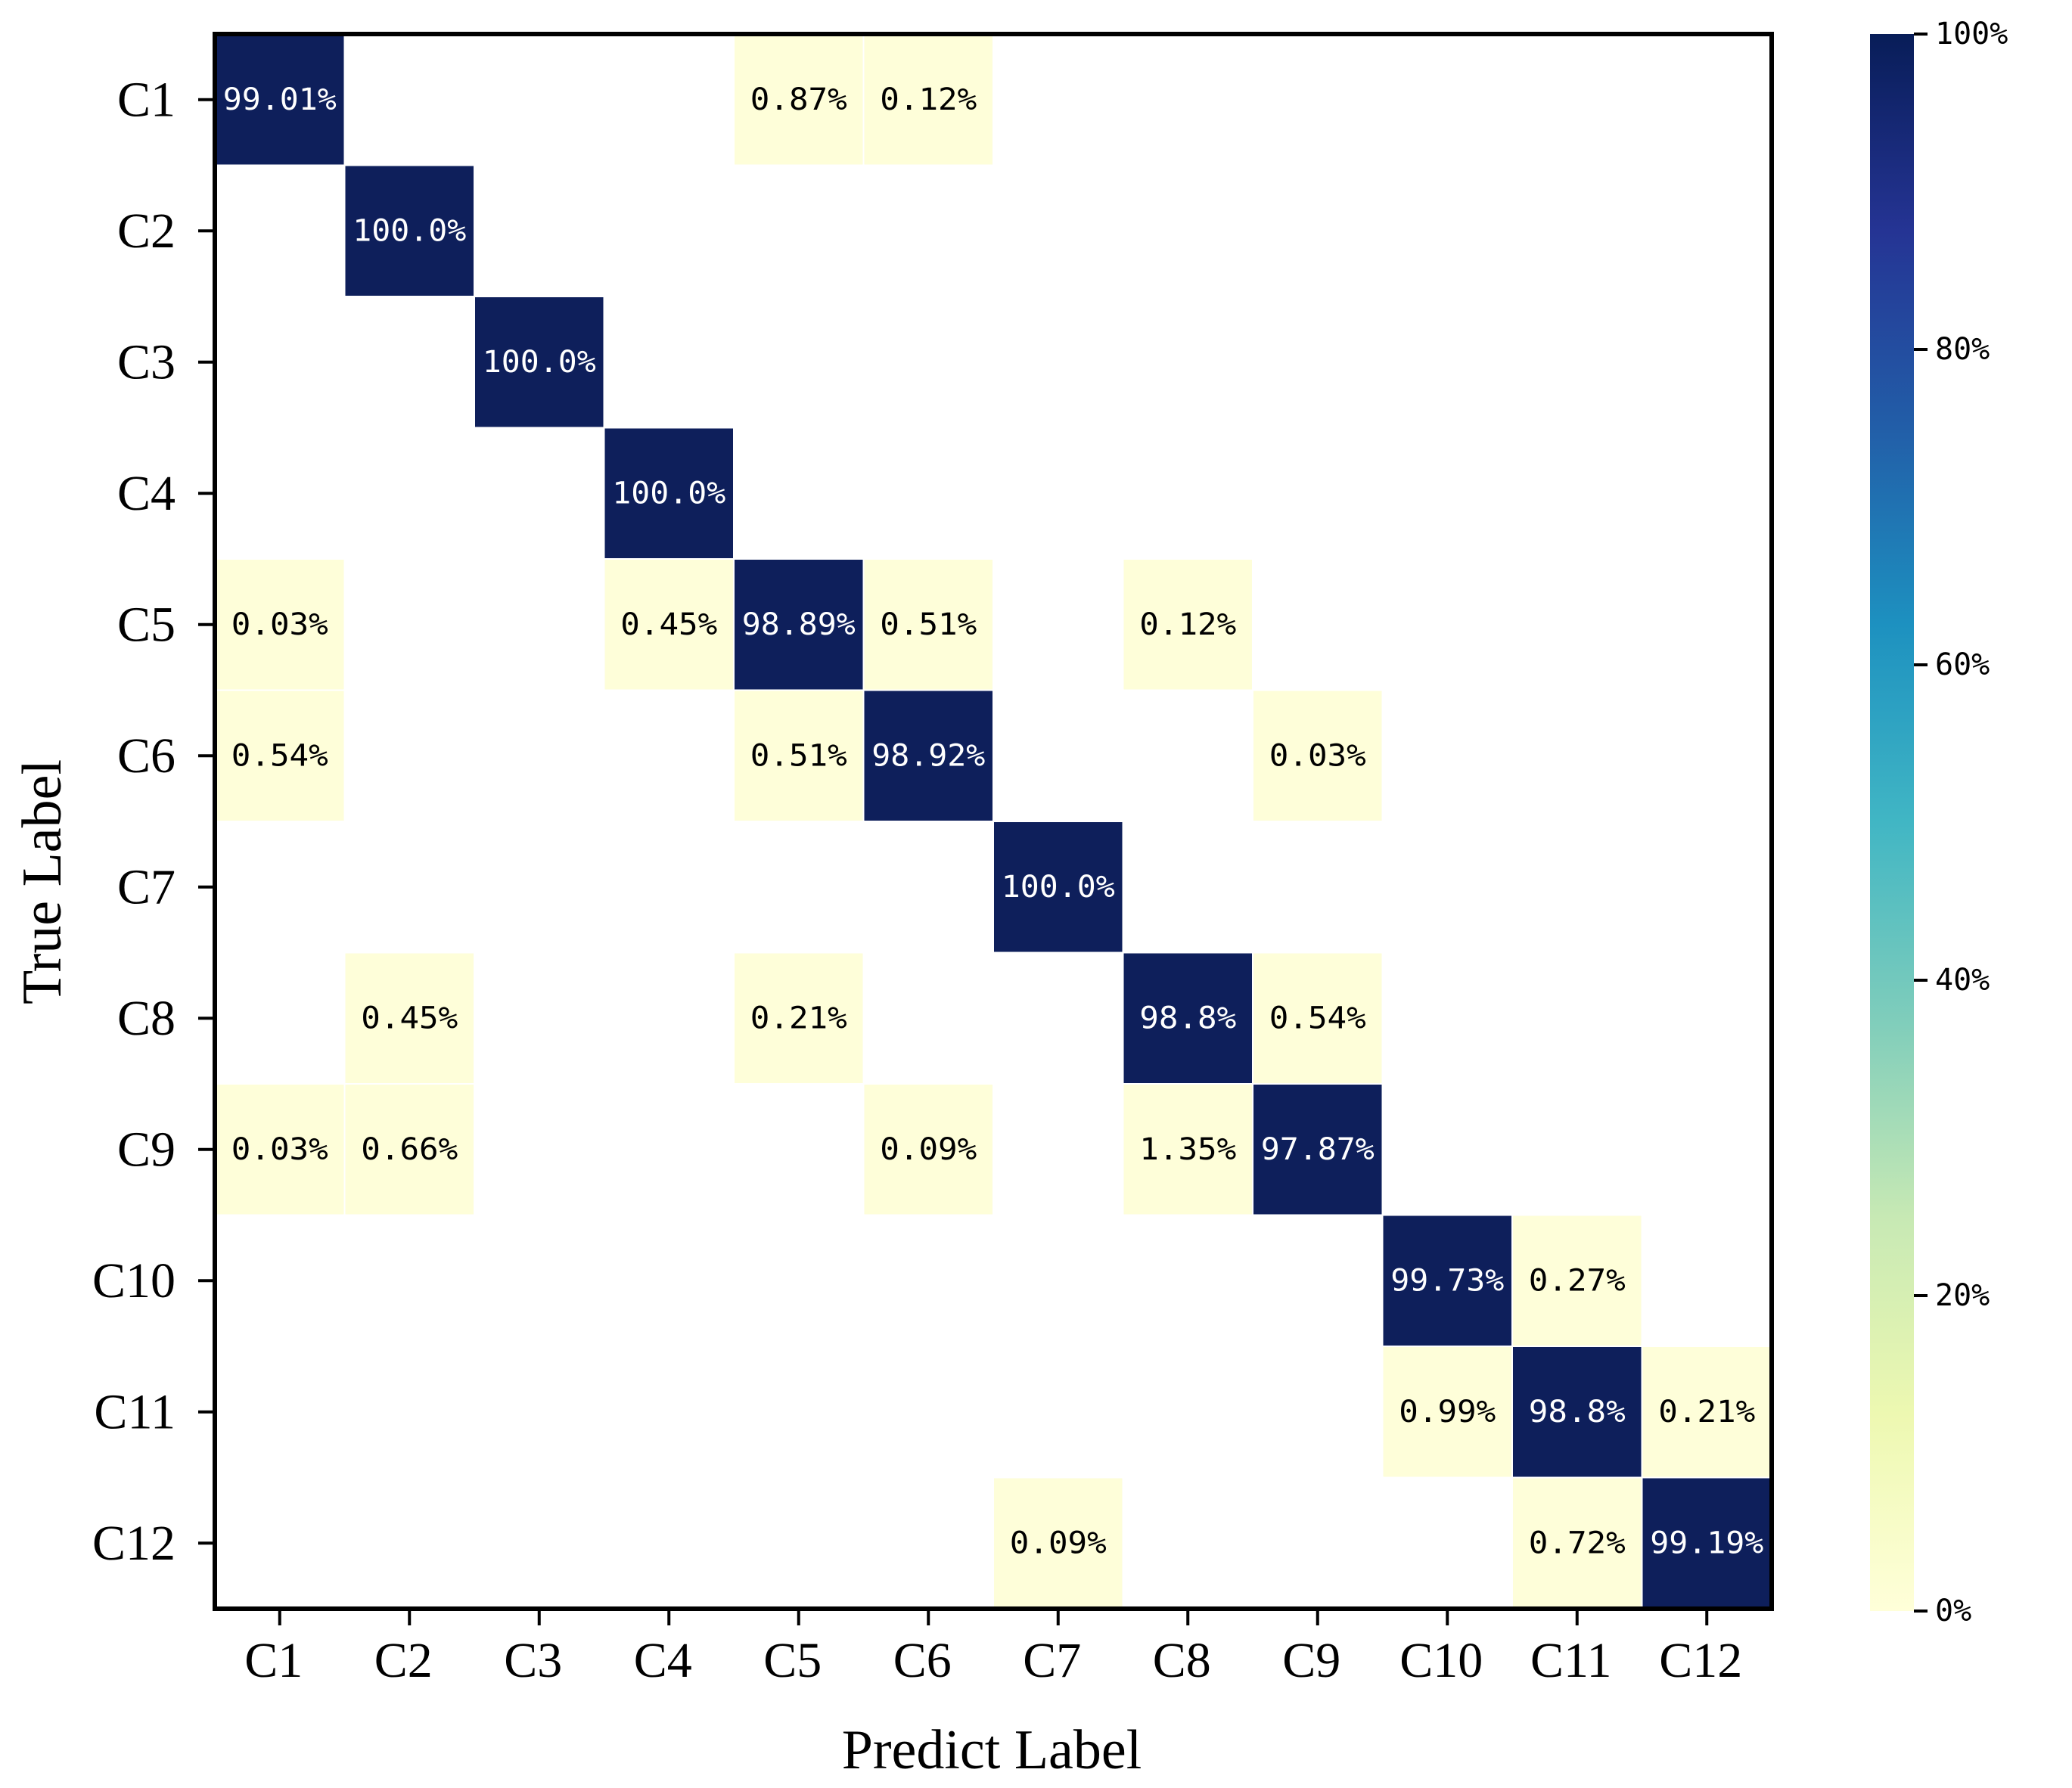 The width and height of the screenshot is (2072, 1788). Describe the element at coordinates (1318, 1149) in the screenshot. I see `cell-value-label: 97.87%` at that location.